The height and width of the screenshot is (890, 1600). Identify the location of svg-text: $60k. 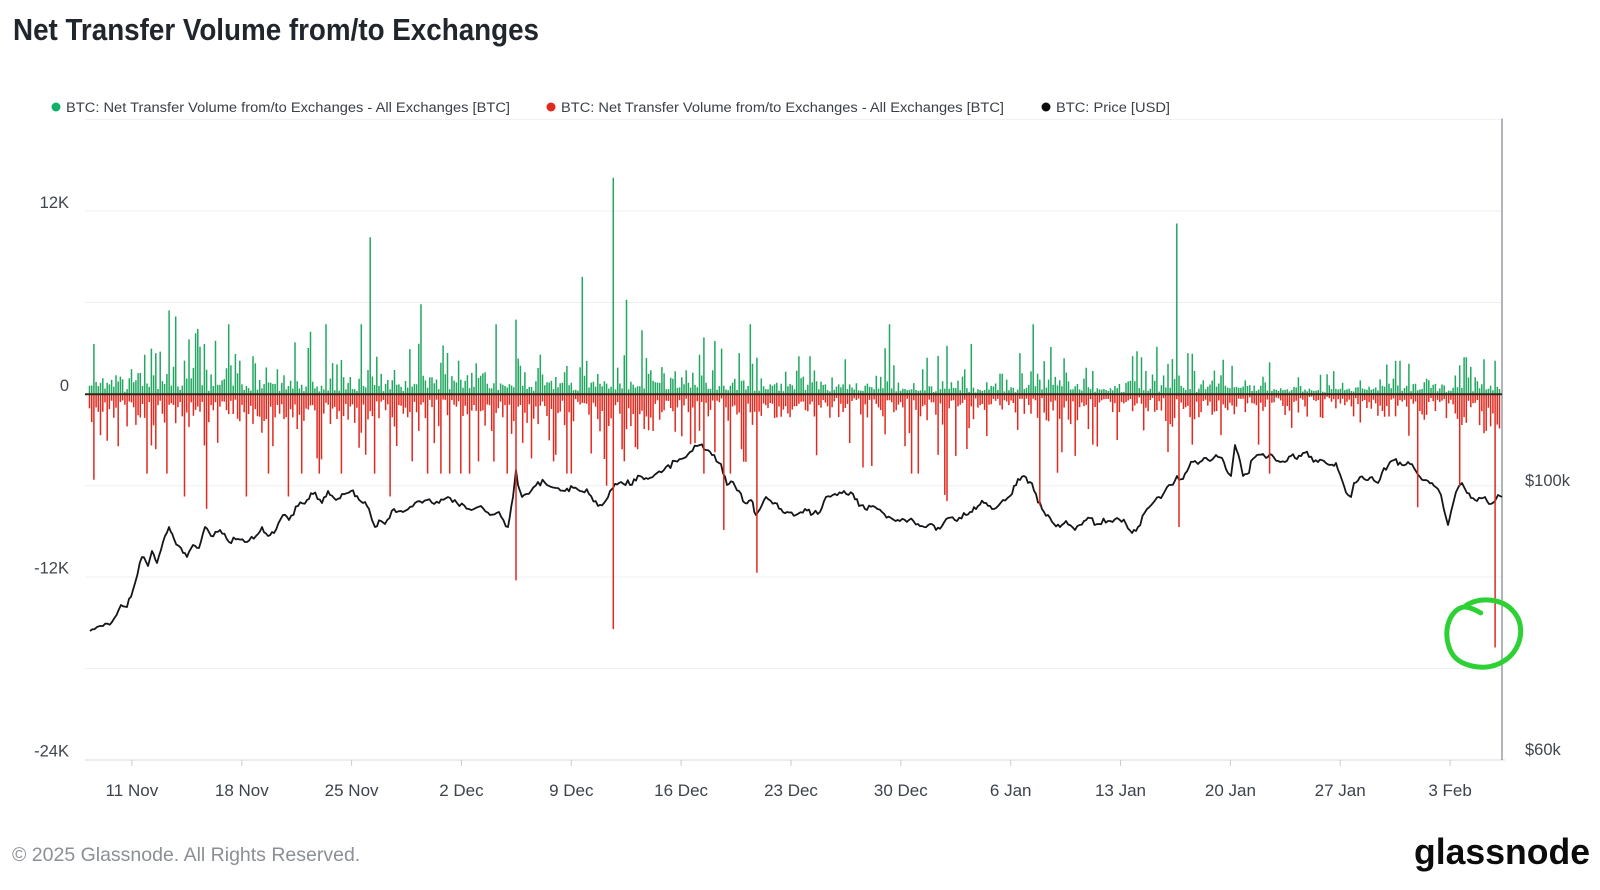
(1543, 750).